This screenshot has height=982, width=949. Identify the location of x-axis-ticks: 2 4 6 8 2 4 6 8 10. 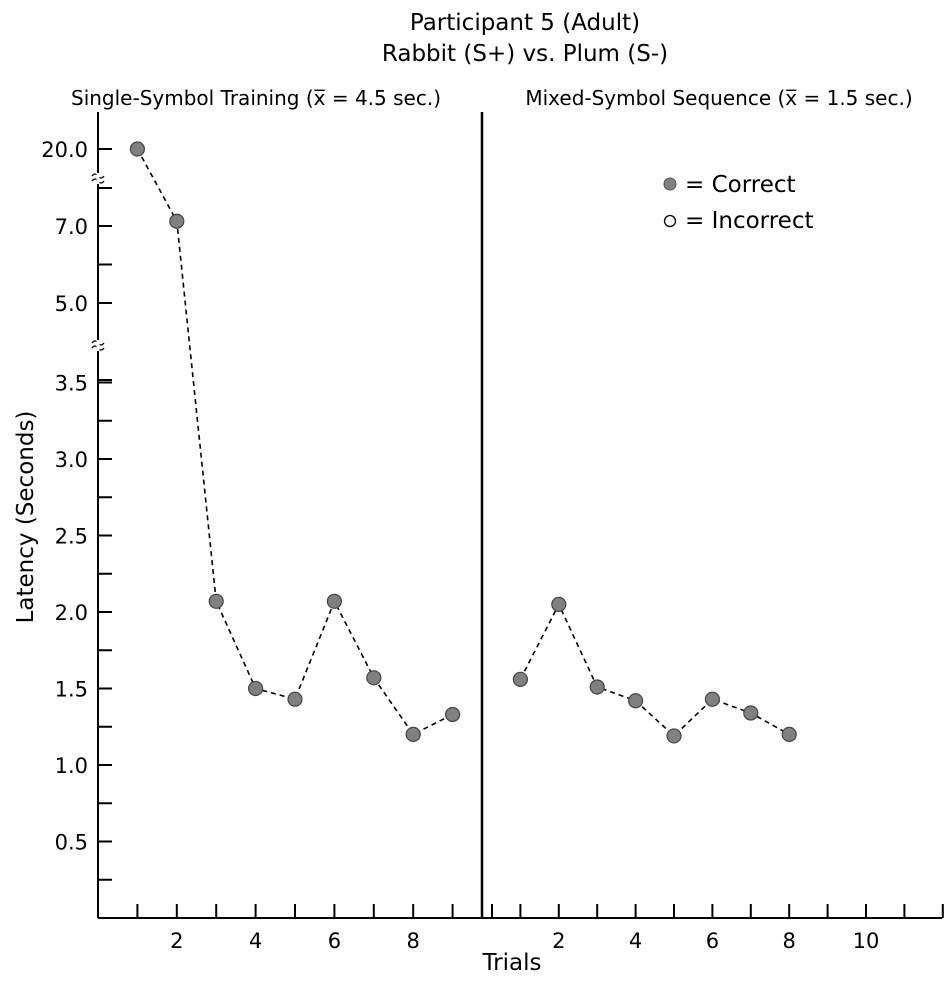
(540, 928).